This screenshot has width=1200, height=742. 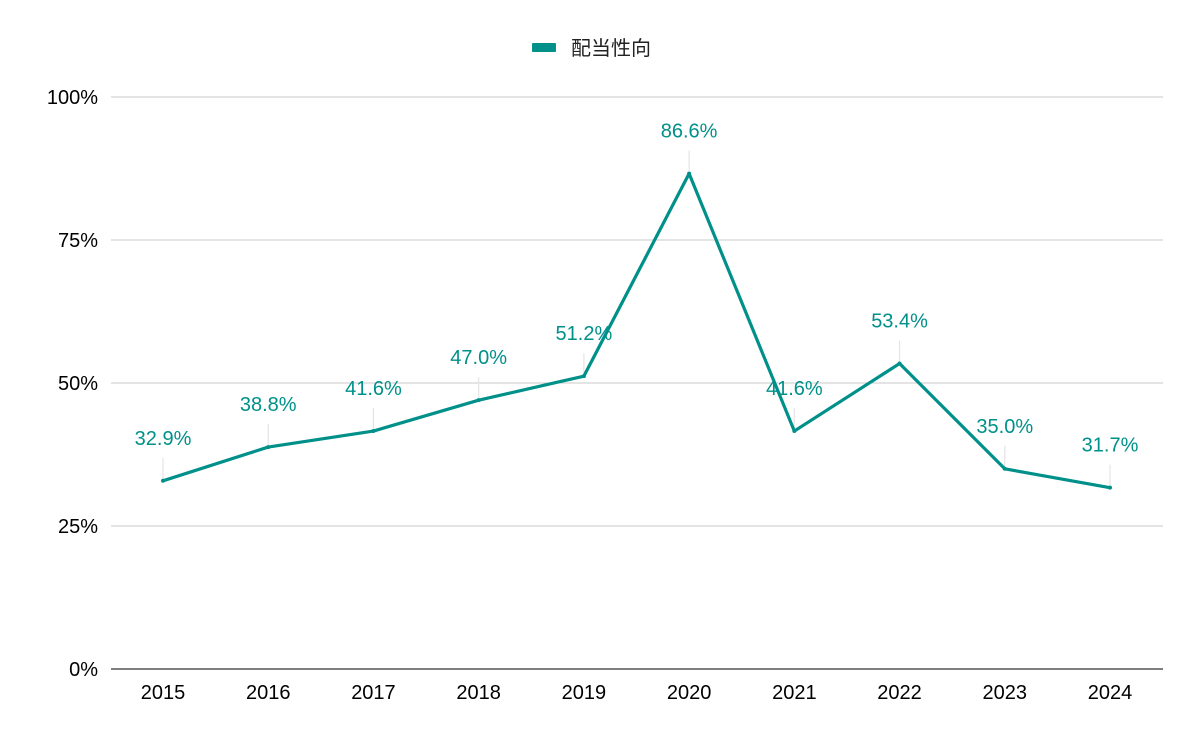 I want to click on data-label: 86.6%, so click(x=689, y=132).